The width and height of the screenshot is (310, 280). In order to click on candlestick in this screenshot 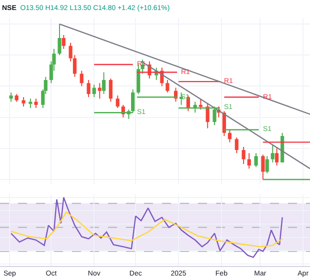, I will do `click(24, 101)`.